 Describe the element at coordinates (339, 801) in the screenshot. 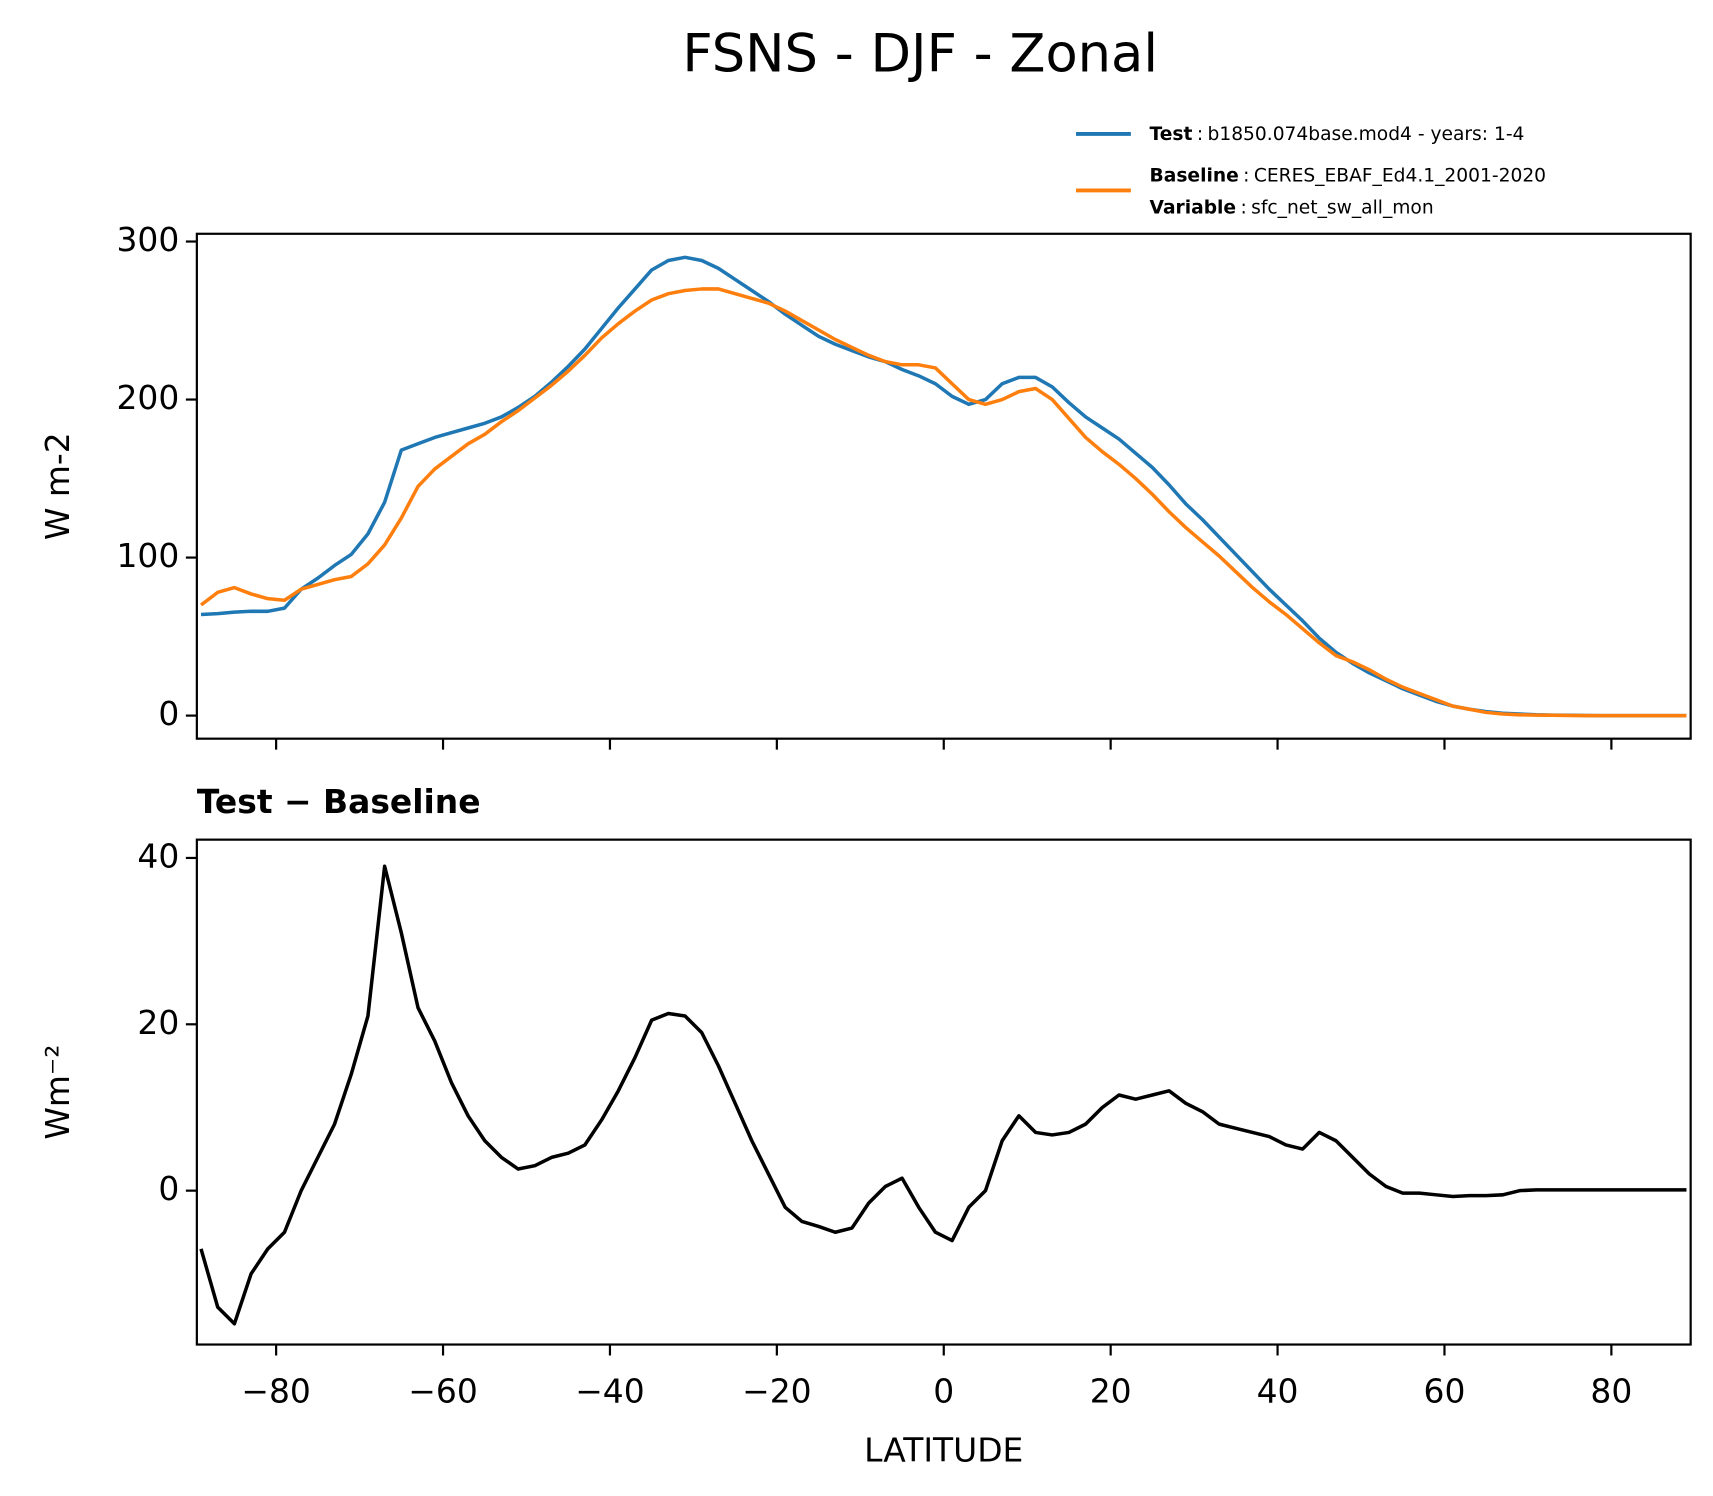

I see `subplot-title: Test − Baseline` at that location.